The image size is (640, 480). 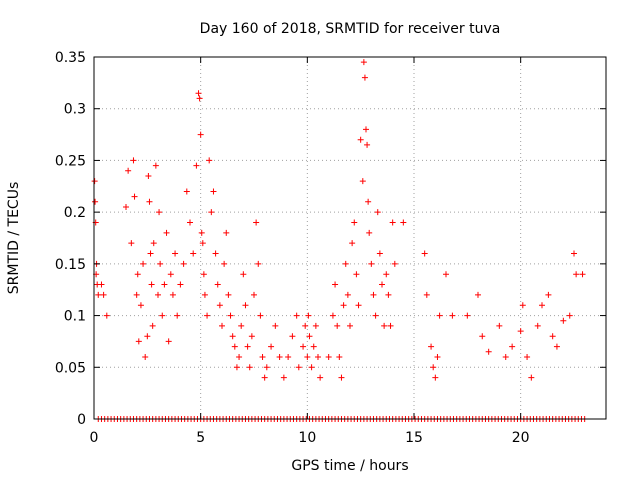 I want to click on x-tick-label: 15, so click(x=414, y=438).